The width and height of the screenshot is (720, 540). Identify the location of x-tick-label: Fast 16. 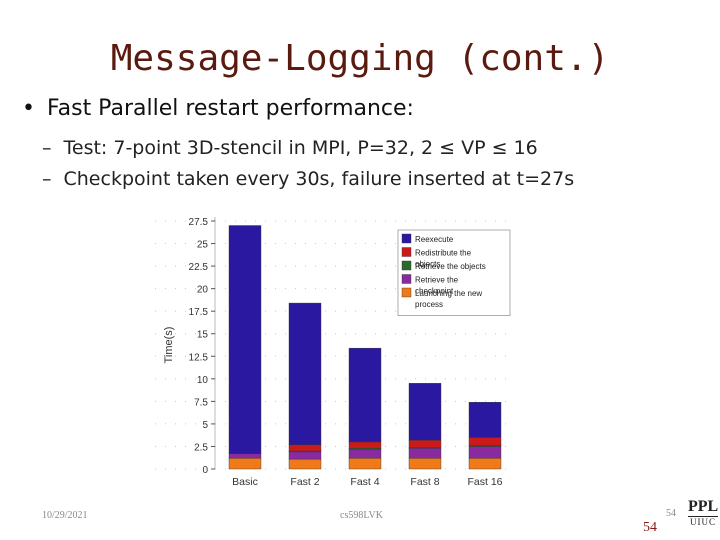
(484, 482).